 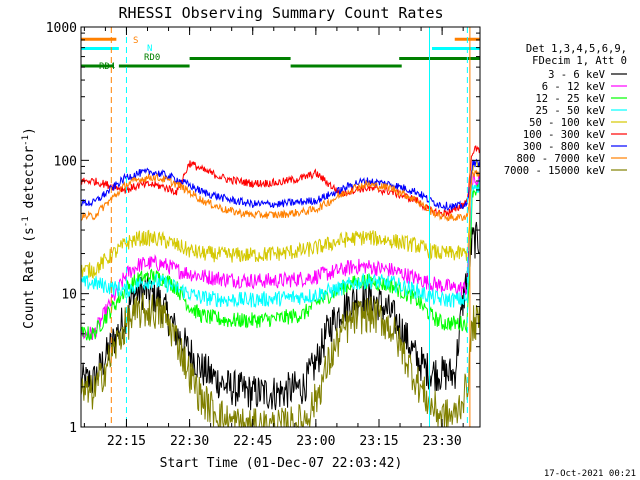 What do you see at coordinates (152, 58) in the screenshot?
I see `flag-label-2: RD0` at bounding box center [152, 58].